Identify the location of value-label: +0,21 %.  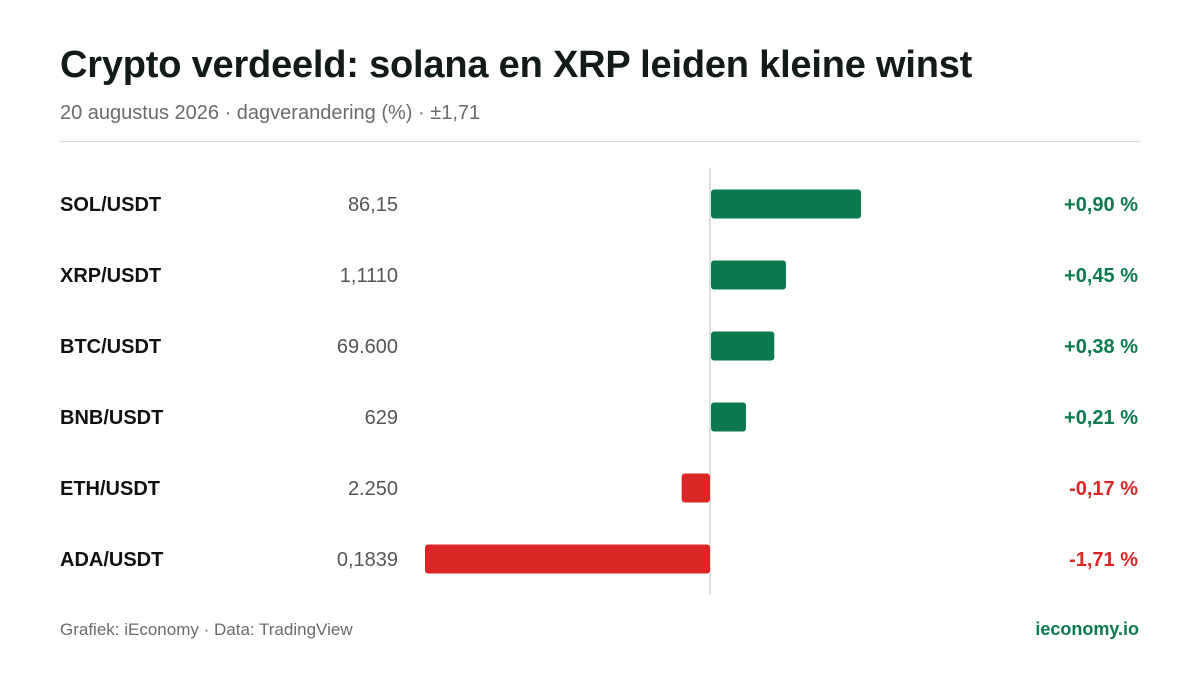
(1101, 418).